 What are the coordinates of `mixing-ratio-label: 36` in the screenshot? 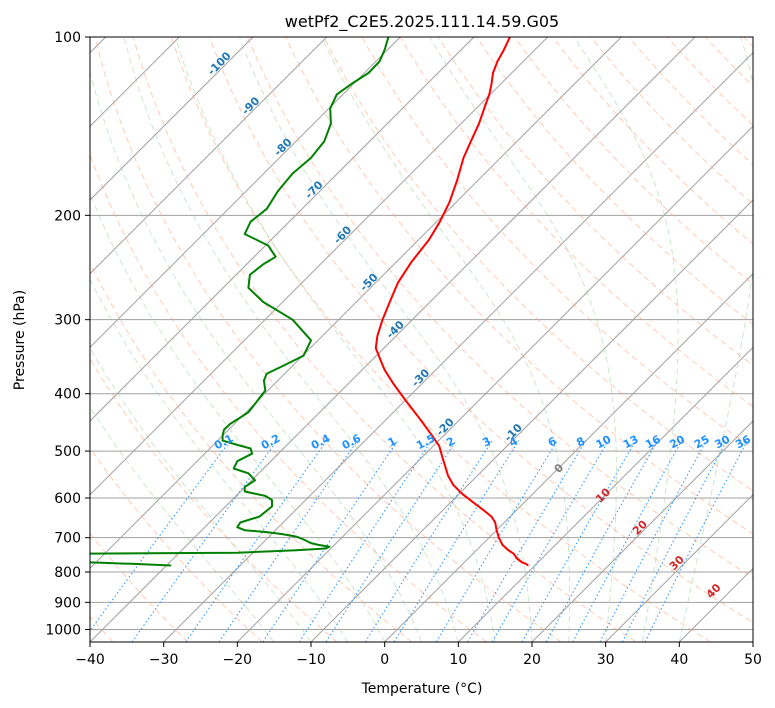 It's located at (743, 442).